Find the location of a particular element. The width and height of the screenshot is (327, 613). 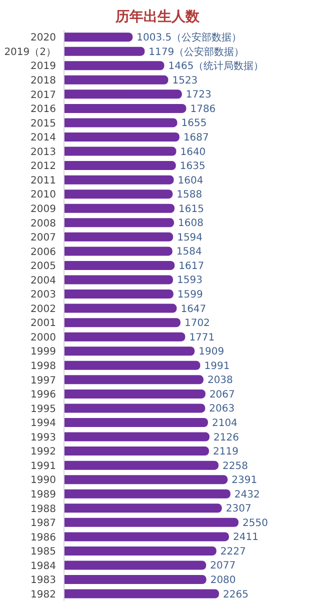

data-label: 2063 is located at coordinates (222, 409).